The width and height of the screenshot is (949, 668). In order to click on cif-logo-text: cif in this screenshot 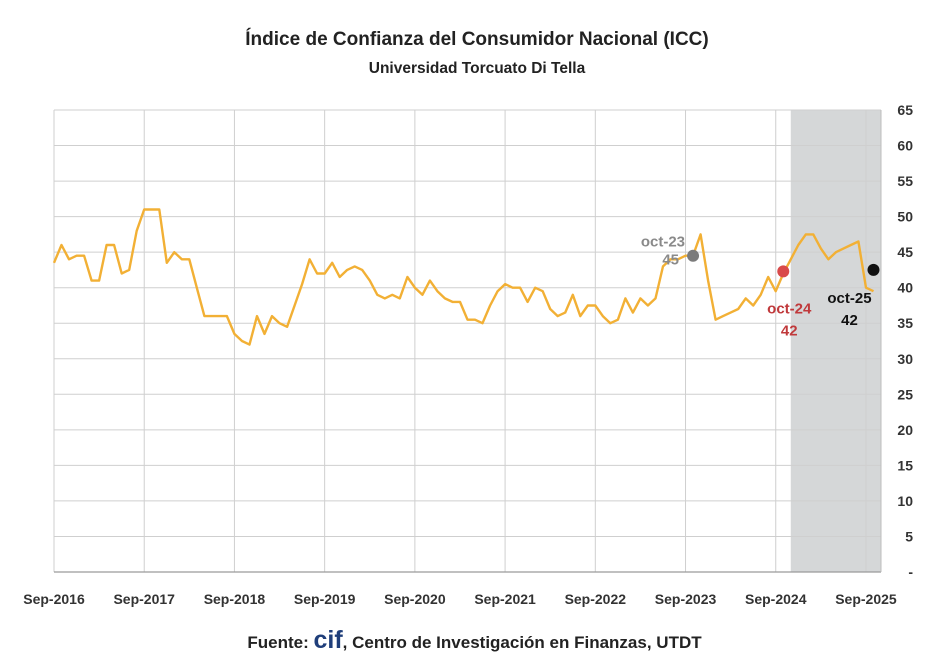, I will do `click(328, 640)`.